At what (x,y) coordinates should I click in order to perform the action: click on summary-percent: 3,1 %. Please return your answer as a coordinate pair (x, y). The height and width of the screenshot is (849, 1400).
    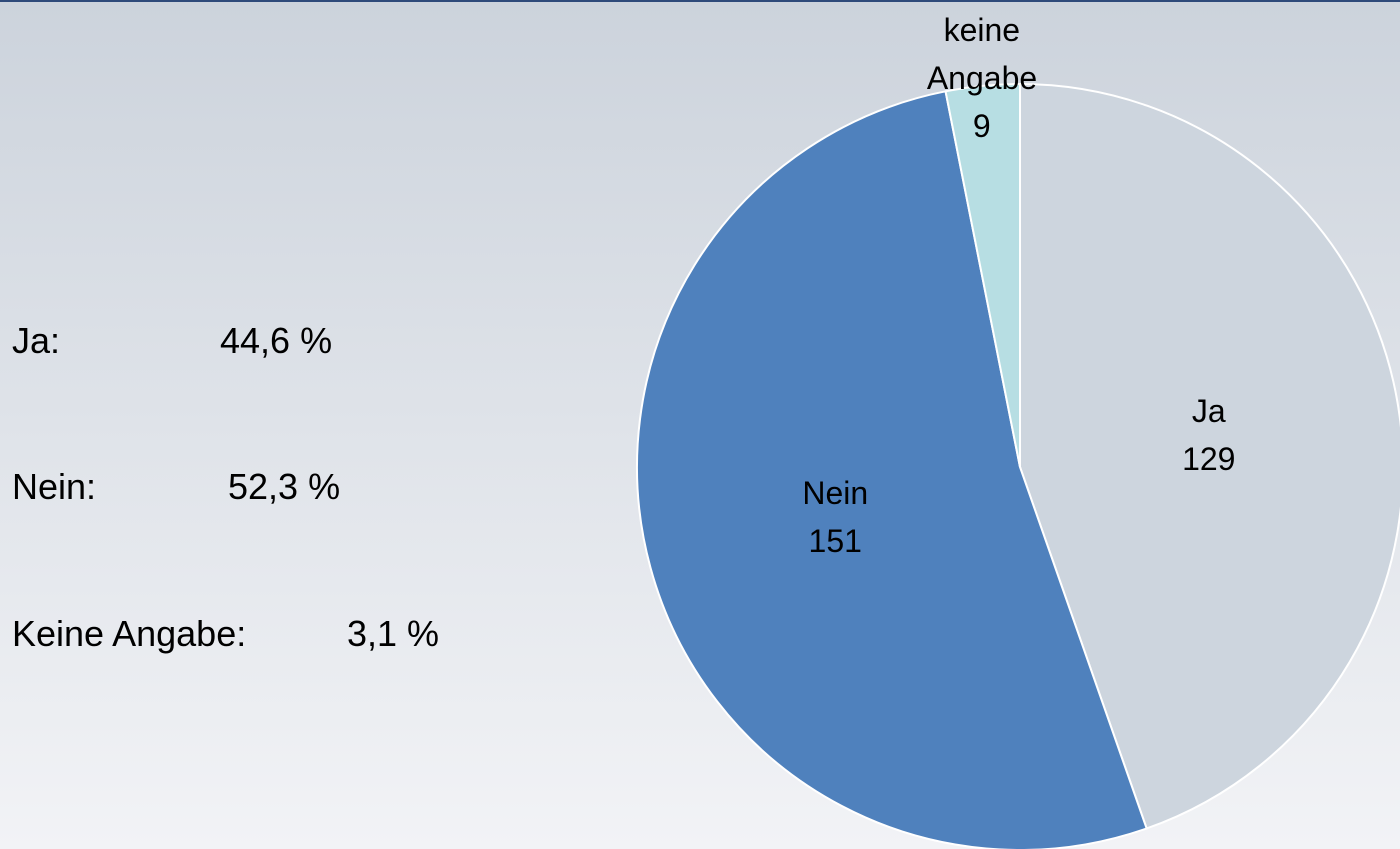
    Looking at the image, I should click on (393, 633).